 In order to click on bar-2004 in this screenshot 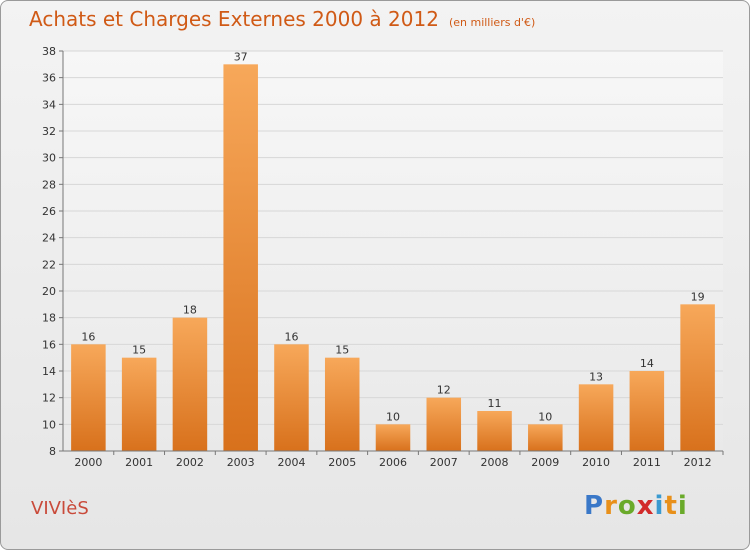, I will do `click(291, 397)`.